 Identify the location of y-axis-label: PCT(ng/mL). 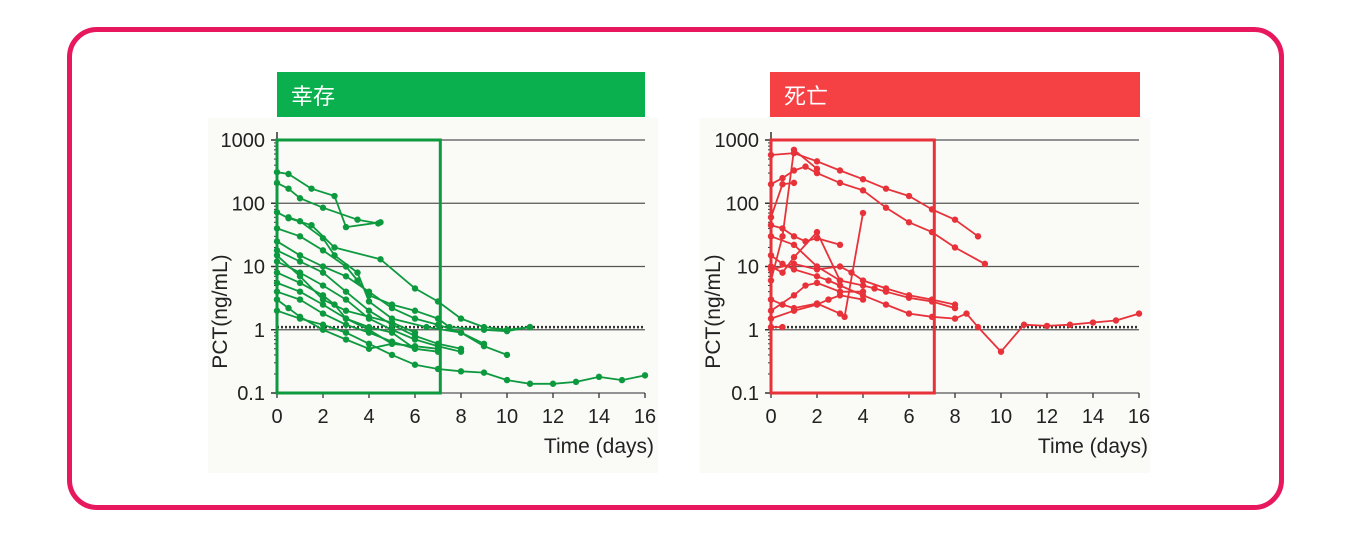
(220, 311).